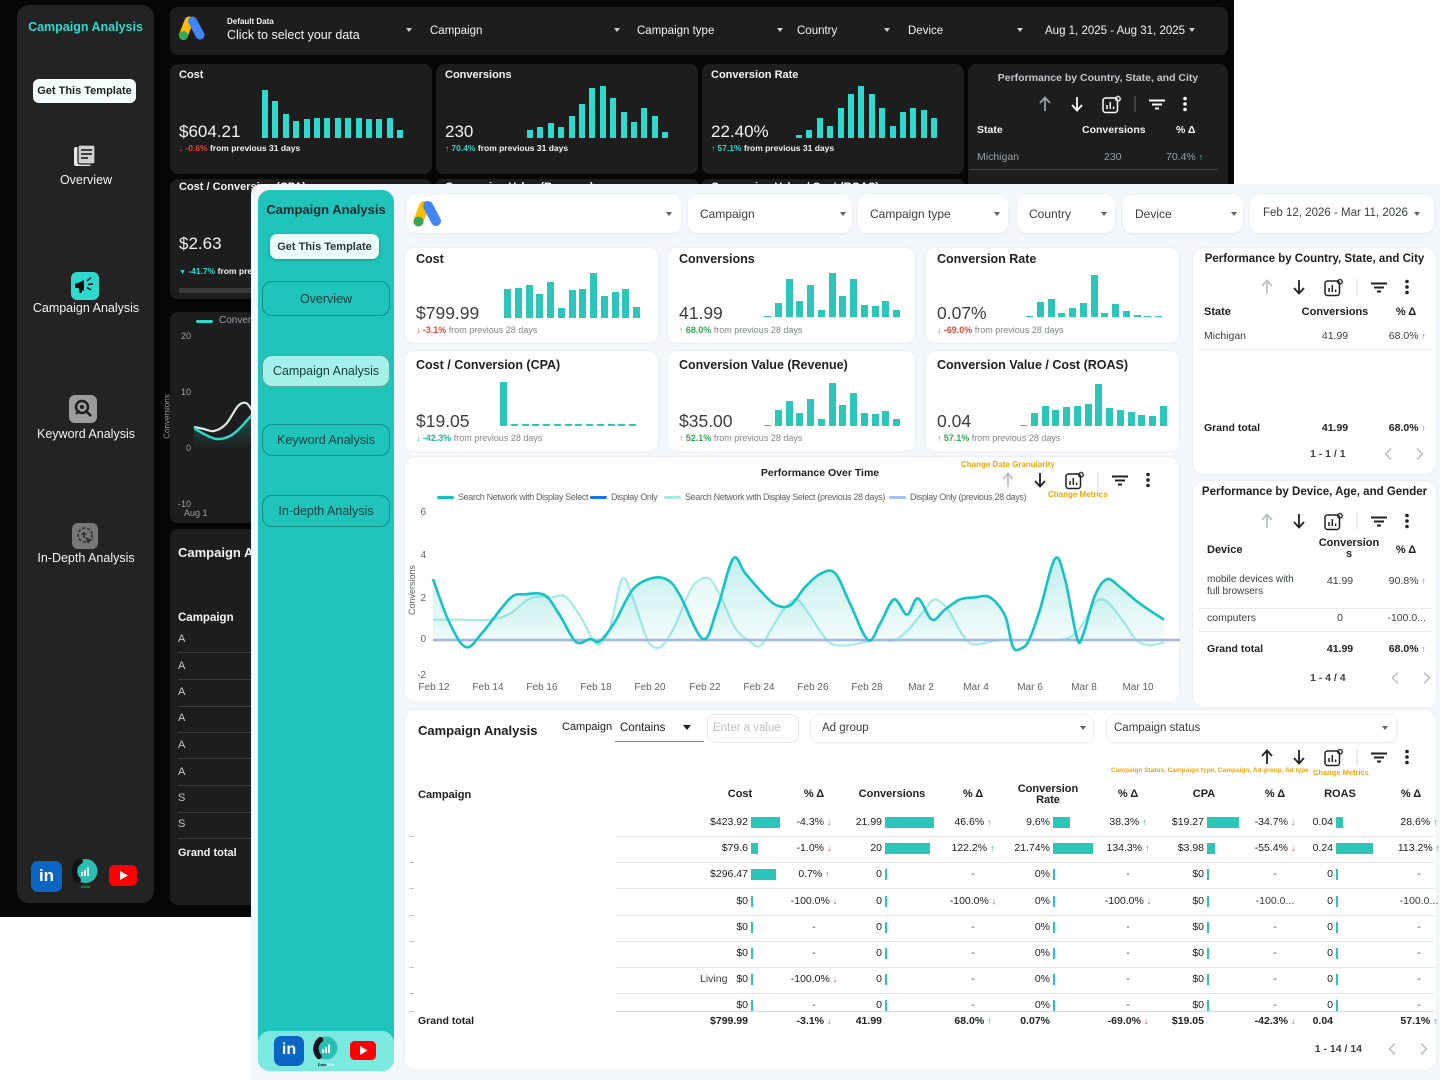 This screenshot has height=1080, width=1450. I want to click on svg-text: clickk, so click(86, 887).